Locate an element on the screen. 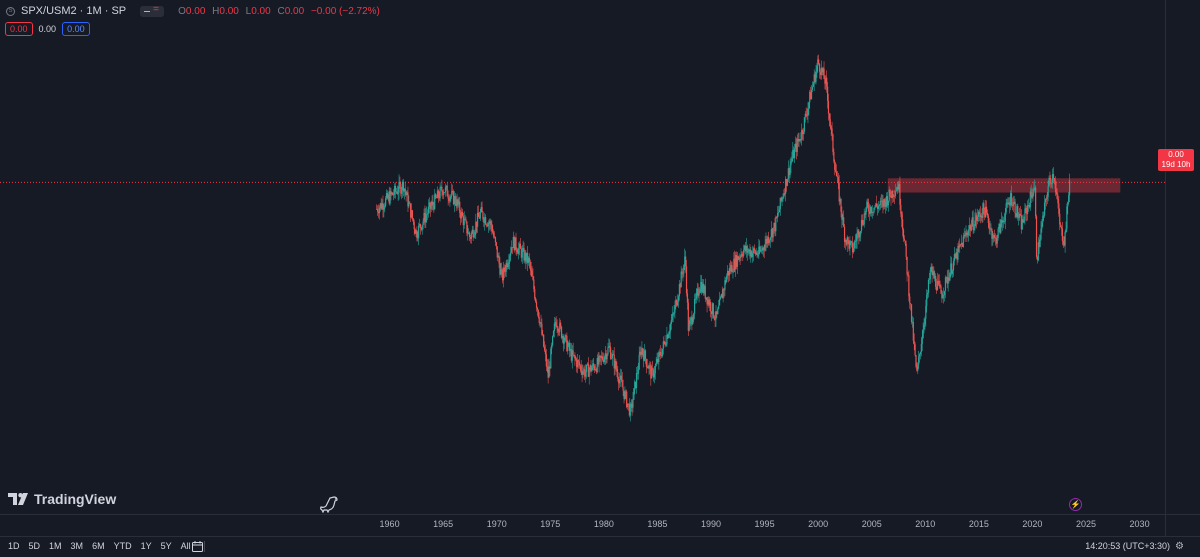  timeframe-6m: 6M is located at coordinates (98, 546).